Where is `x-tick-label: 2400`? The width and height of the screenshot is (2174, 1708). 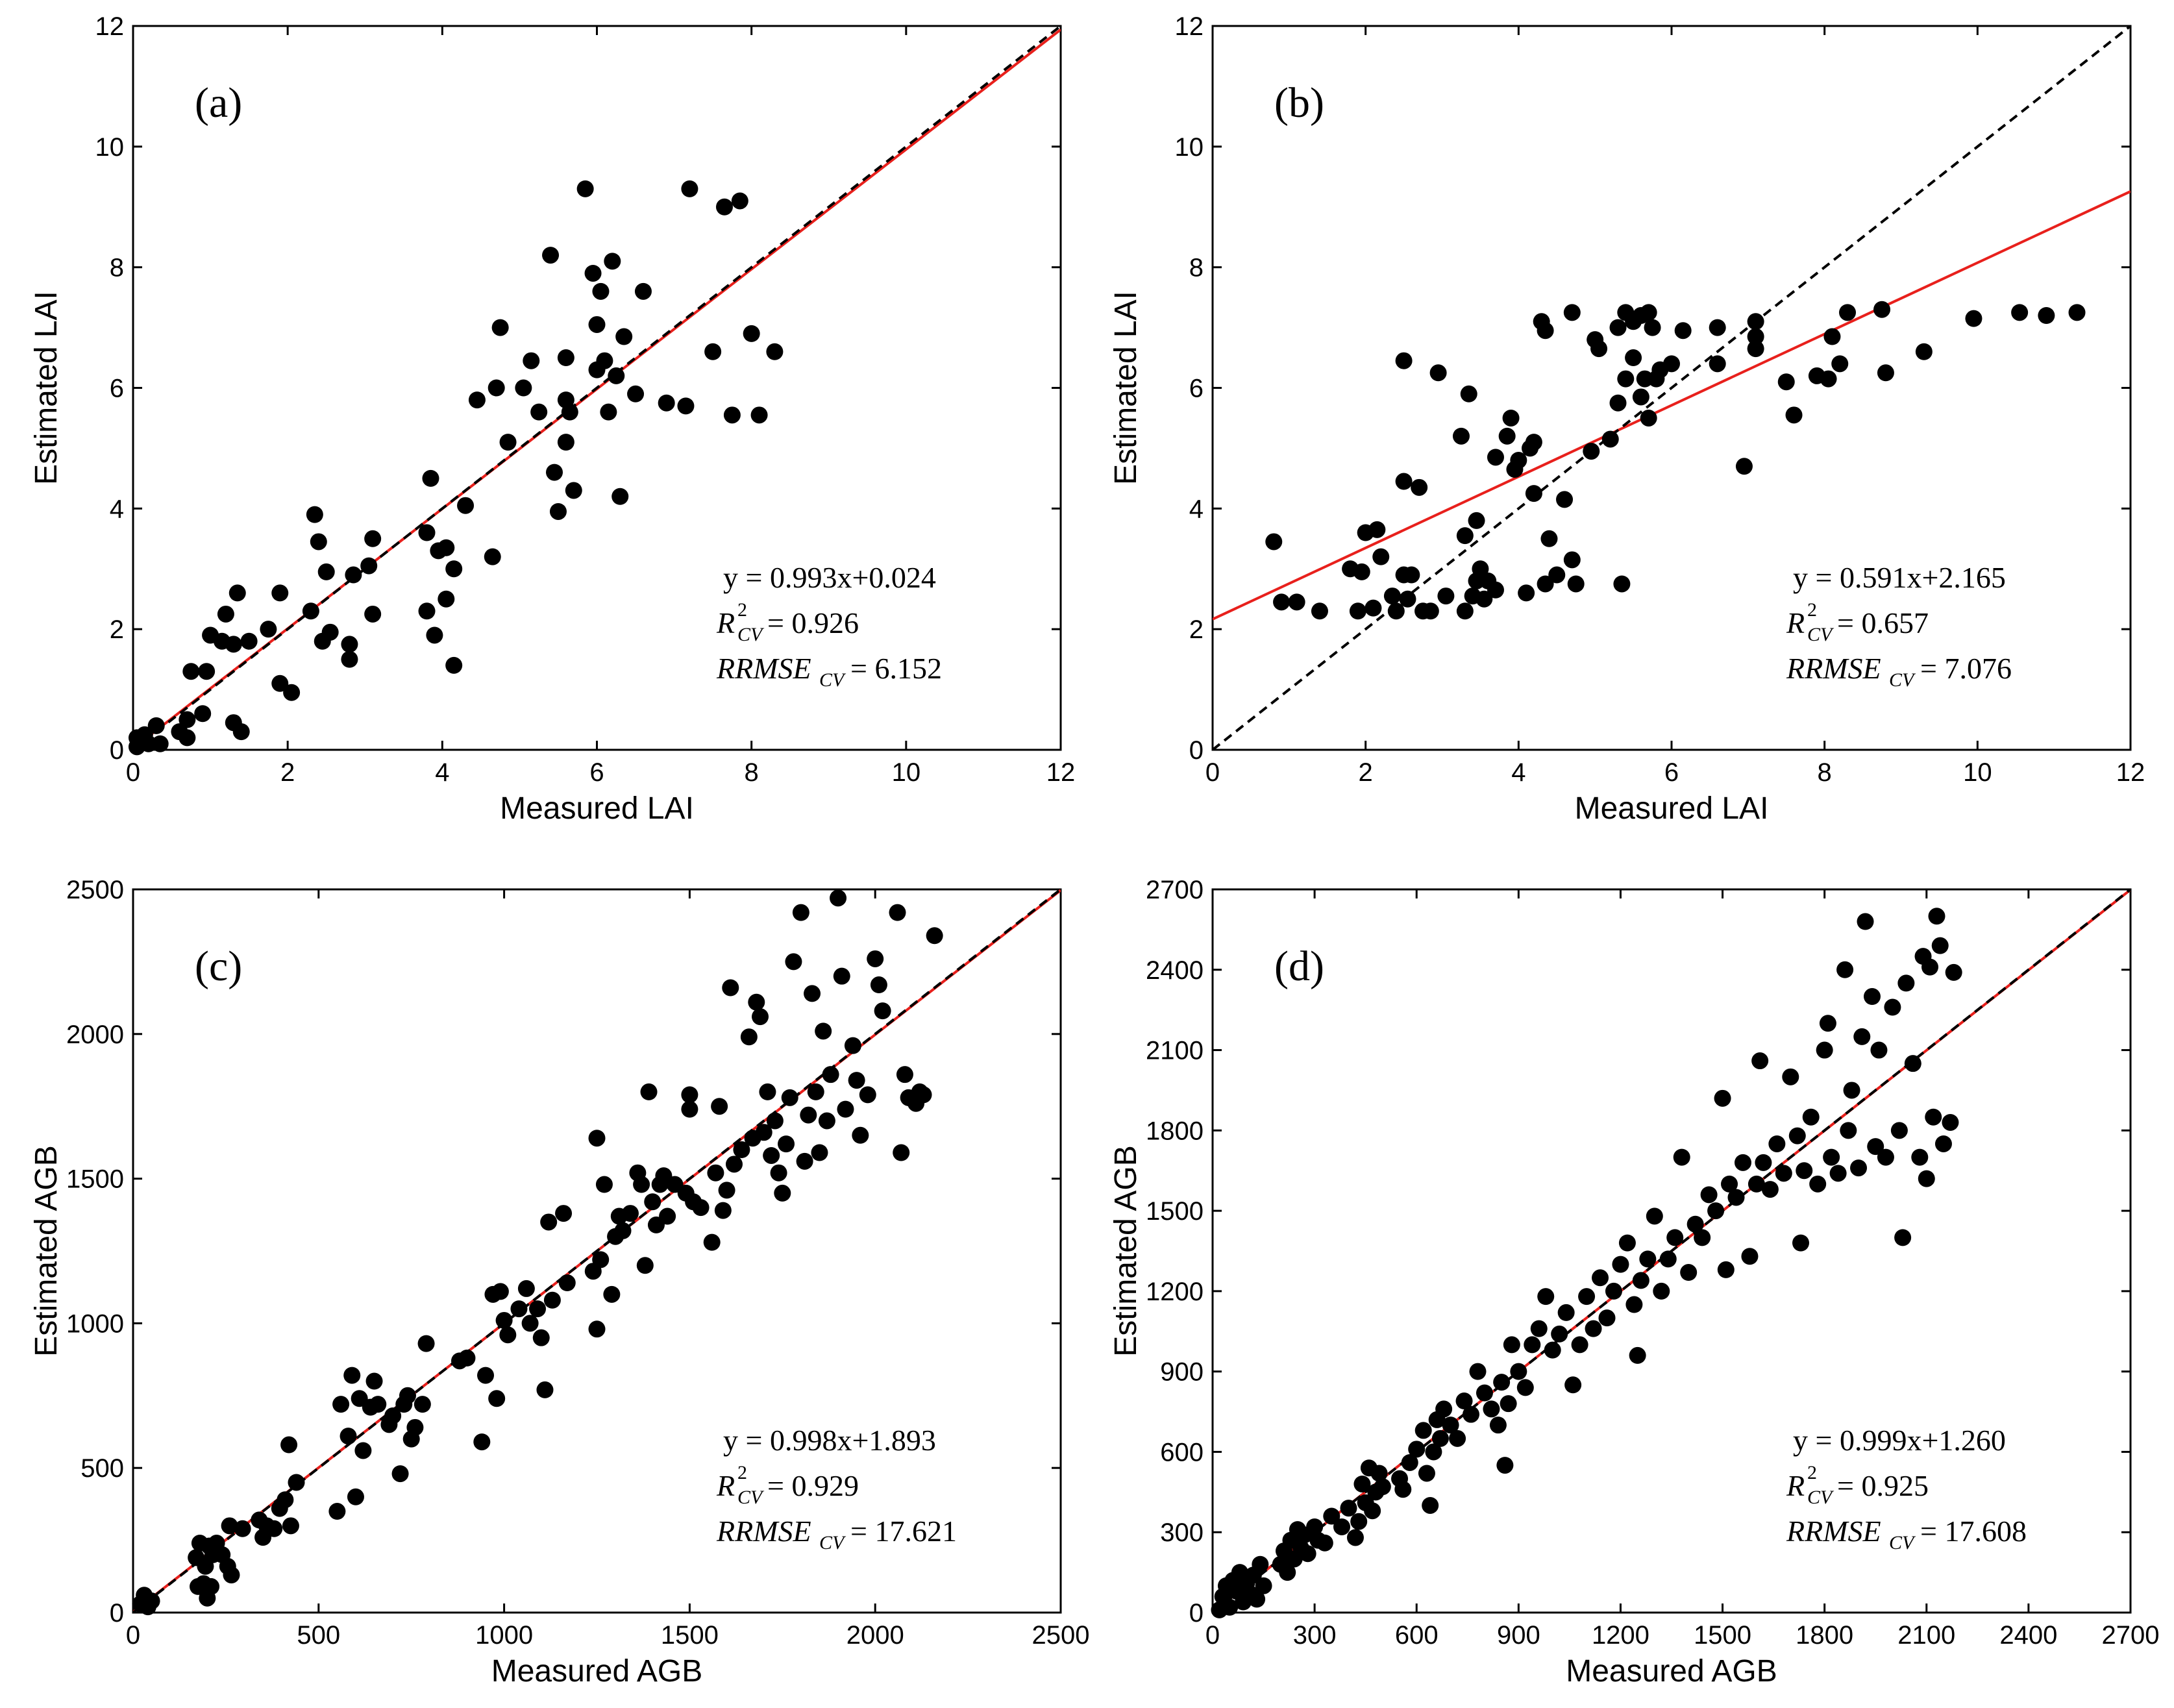 x-tick-label: 2400 is located at coordinates (2028, 1636).